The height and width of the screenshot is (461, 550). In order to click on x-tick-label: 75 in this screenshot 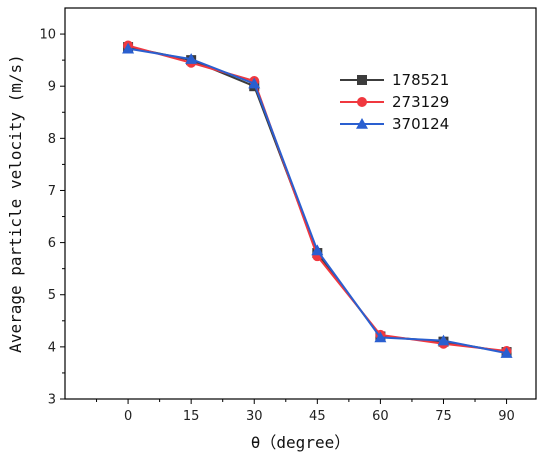, I will do `click(443, 416)`.